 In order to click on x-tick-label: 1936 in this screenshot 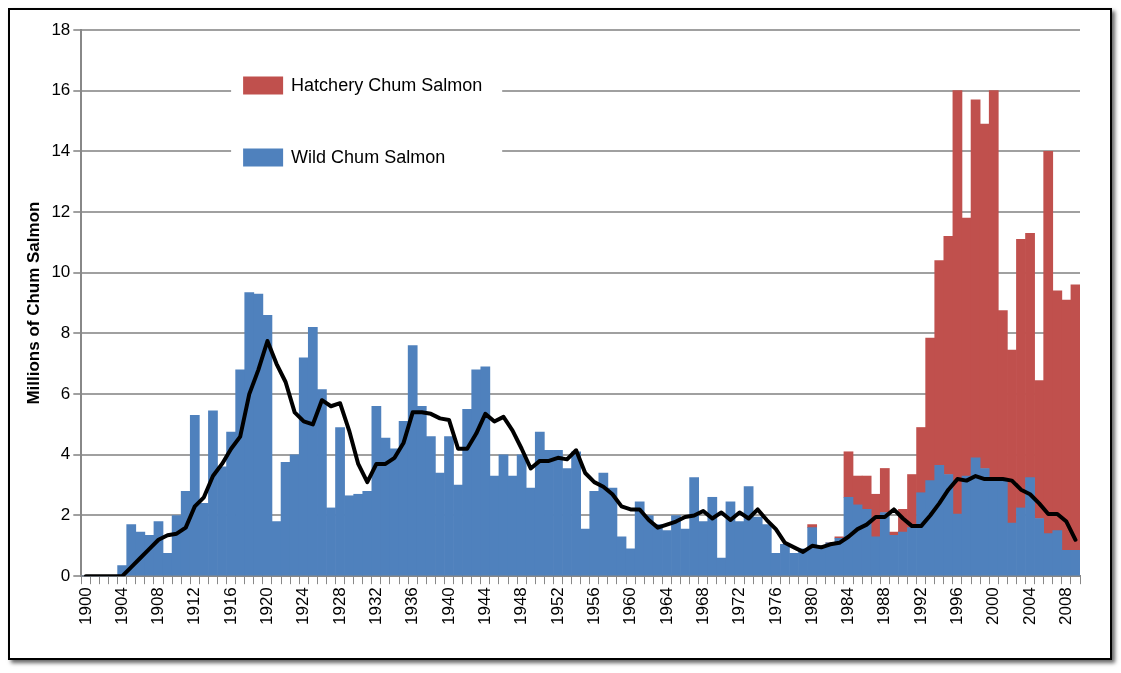, I will do `click(412, 606)`.